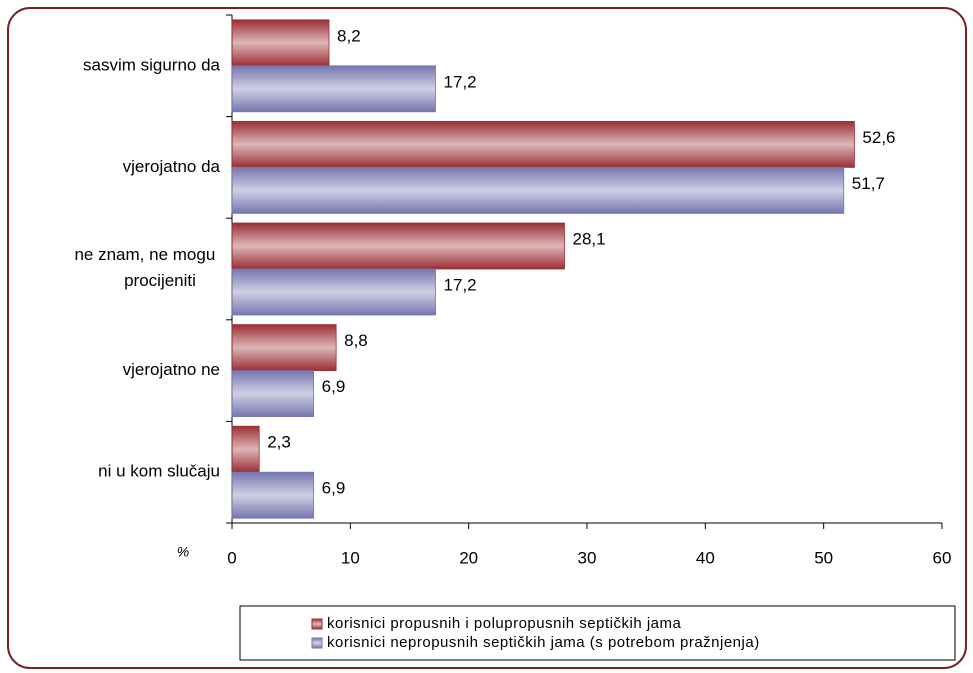  I want to click on data-label: 28,1, so click(589, 238).